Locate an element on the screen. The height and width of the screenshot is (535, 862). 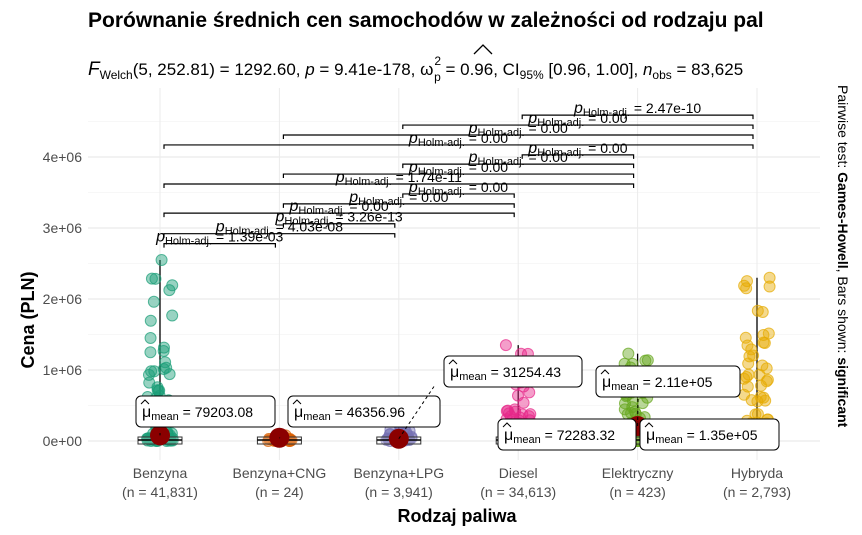
comparison-label-11: pHolm-adj. = 0.00 is located at coordinates (518, 129).